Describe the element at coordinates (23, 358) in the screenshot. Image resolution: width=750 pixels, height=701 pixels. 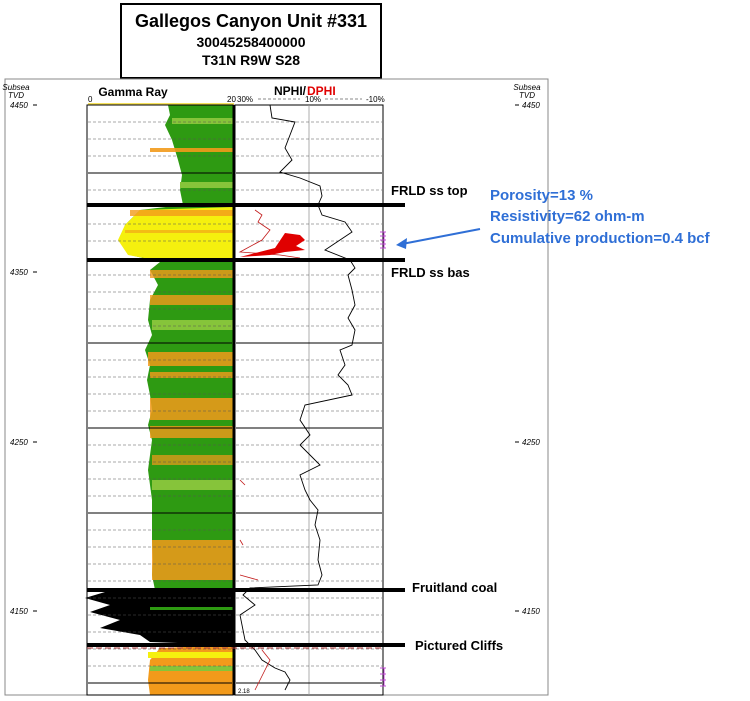
I see `depth-ticks-left: 4450 4350 4250 4150` at that location.